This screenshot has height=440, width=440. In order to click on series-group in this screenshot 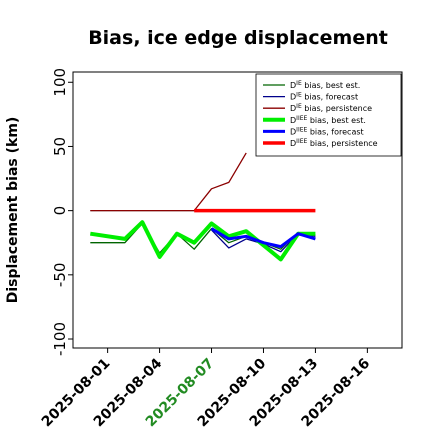, I will do `click(203, 207)`.